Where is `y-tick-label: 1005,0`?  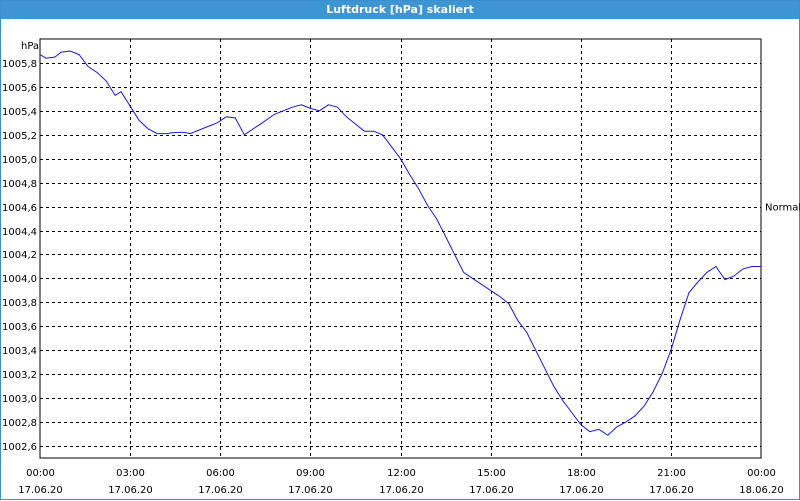 y-tick-label: 1005,0 is located at coordinates (19, 160).